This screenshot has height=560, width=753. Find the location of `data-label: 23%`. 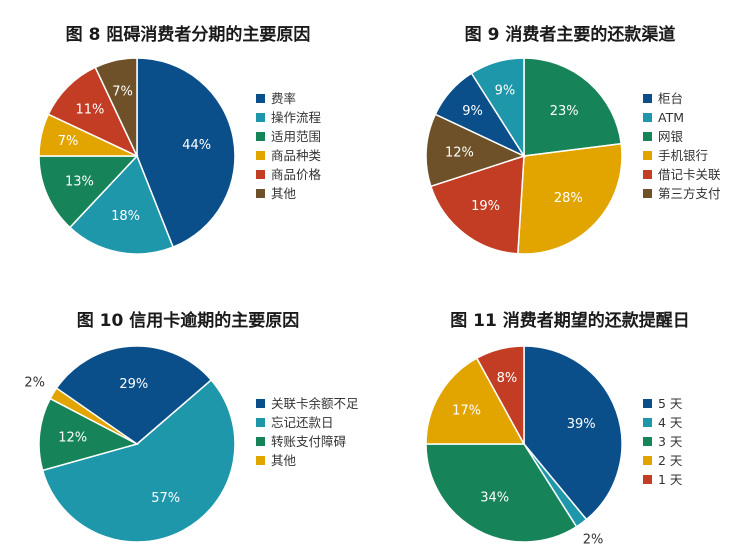

data-label: 23% is located at coordinates (564, 111).